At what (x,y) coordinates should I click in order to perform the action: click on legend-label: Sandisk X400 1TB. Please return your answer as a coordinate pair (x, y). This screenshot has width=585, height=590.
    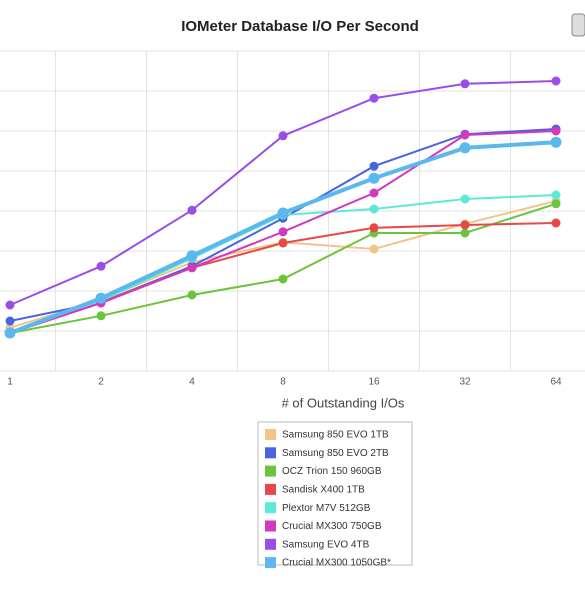
    Looking at the image, I should click on (323, 490).